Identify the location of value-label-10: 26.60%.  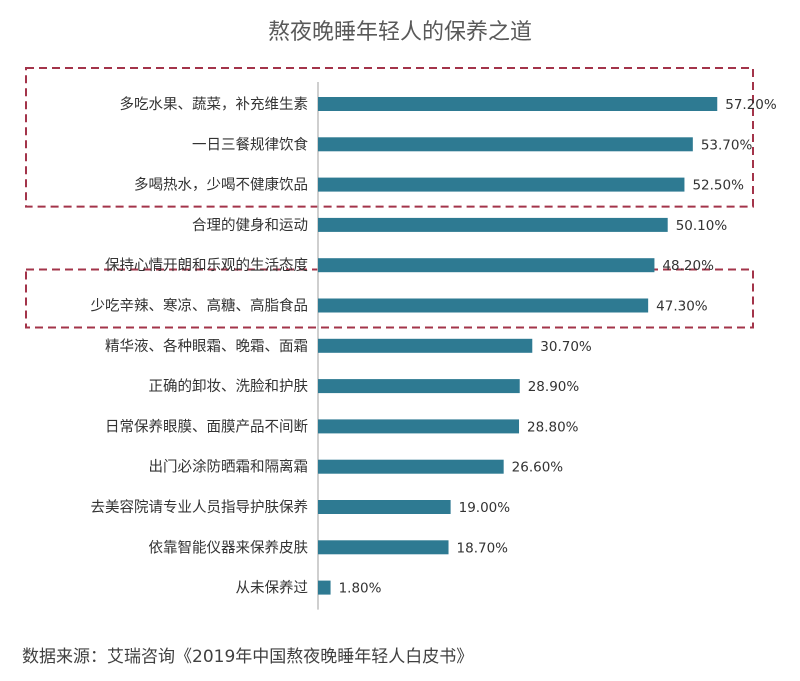
(538, 468).